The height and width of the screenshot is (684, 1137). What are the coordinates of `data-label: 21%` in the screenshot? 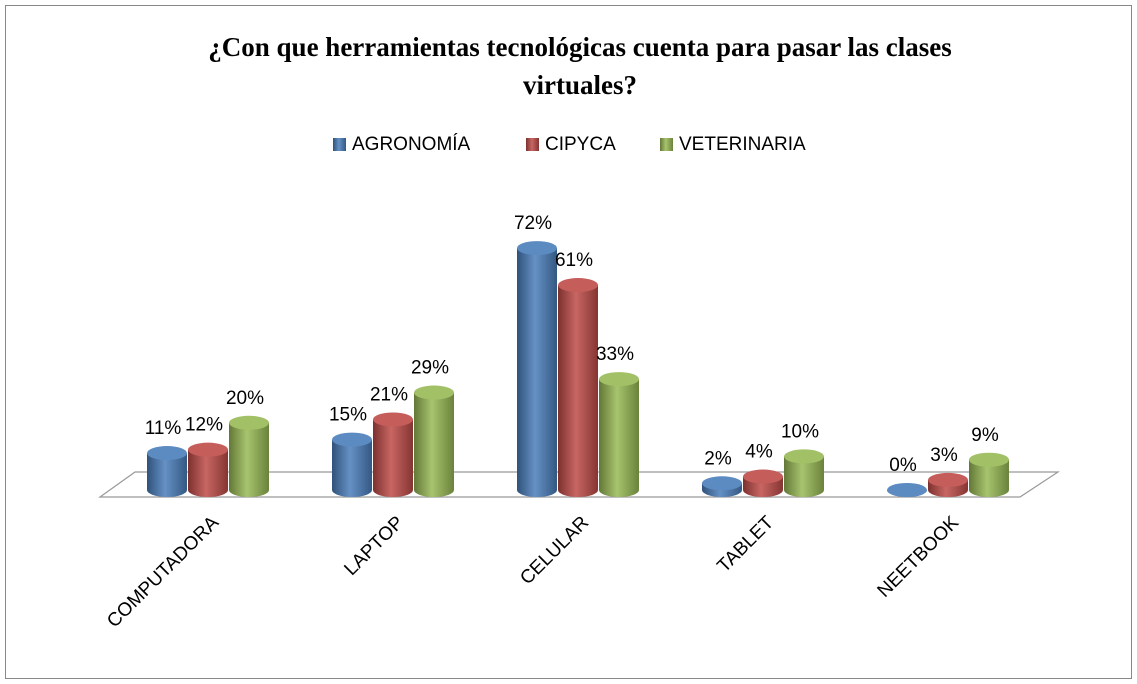 It's located at (389, 394).